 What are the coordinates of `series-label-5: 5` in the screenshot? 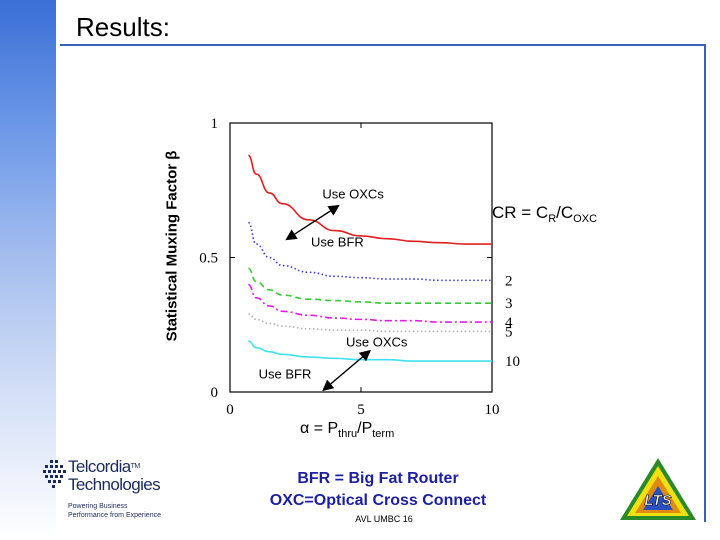 It's located at (509, 332).